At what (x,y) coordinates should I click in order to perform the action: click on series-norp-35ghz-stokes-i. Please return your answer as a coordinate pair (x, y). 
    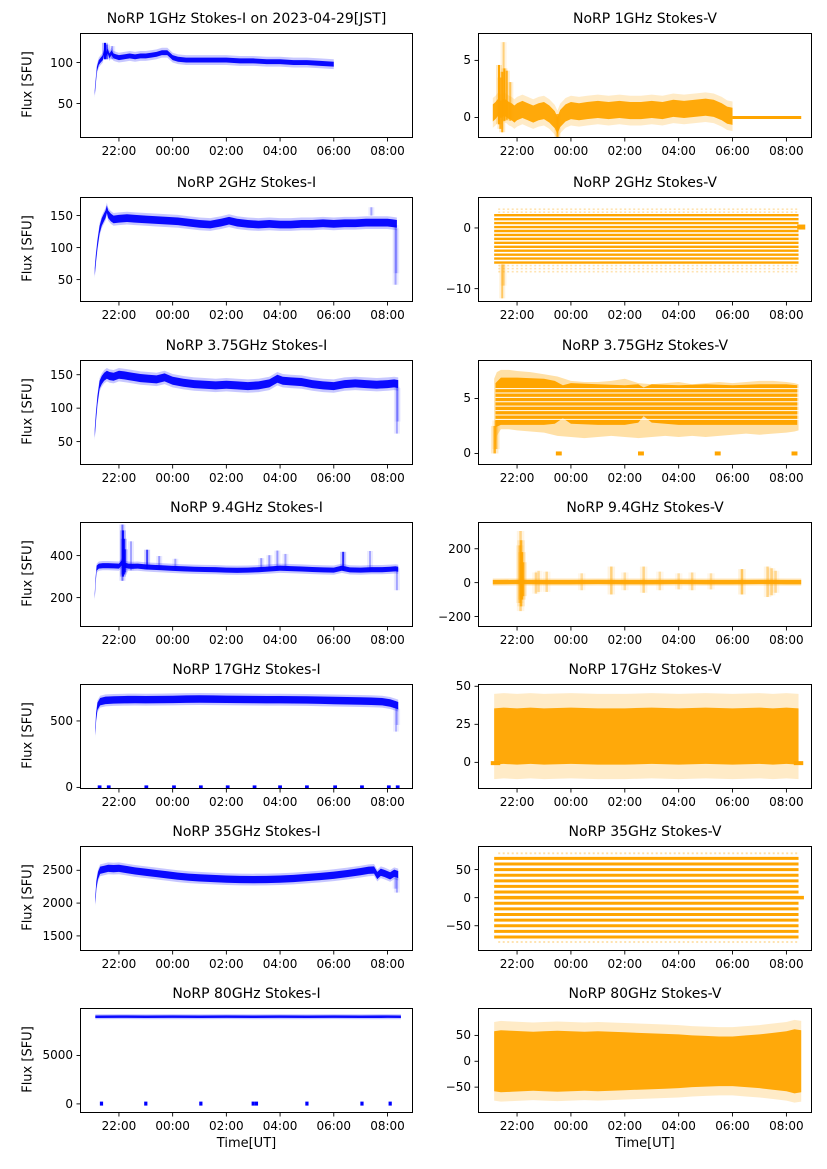
    Looking at the image, I should click on (247, 884).